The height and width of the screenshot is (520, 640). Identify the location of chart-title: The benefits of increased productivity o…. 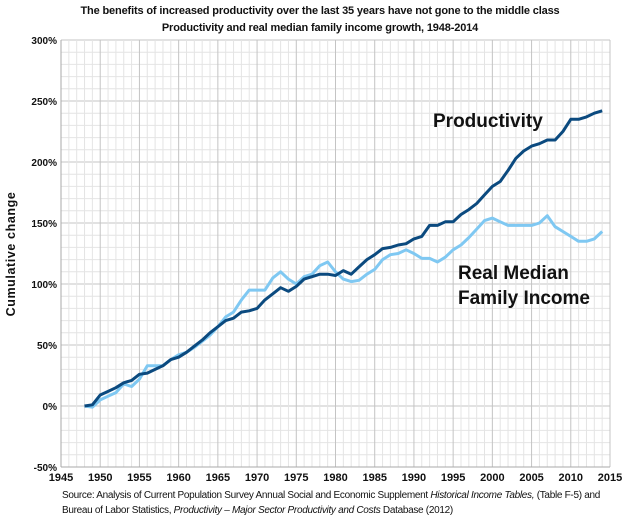
(320, 11).